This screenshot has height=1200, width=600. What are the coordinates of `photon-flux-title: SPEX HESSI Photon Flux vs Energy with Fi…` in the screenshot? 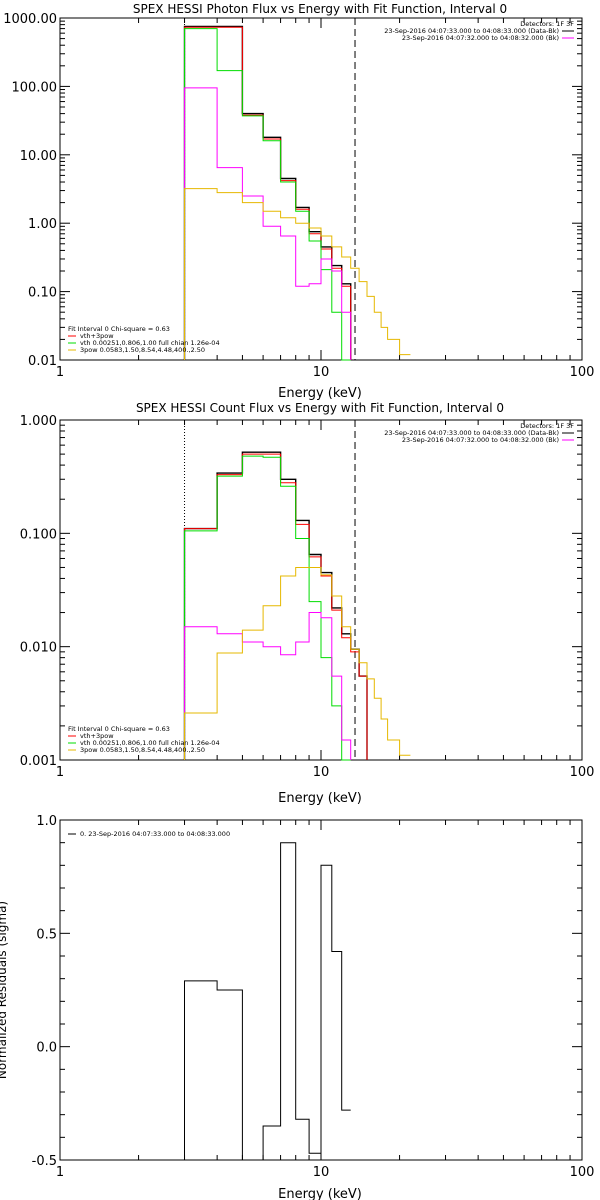 It's located at (320, 9).